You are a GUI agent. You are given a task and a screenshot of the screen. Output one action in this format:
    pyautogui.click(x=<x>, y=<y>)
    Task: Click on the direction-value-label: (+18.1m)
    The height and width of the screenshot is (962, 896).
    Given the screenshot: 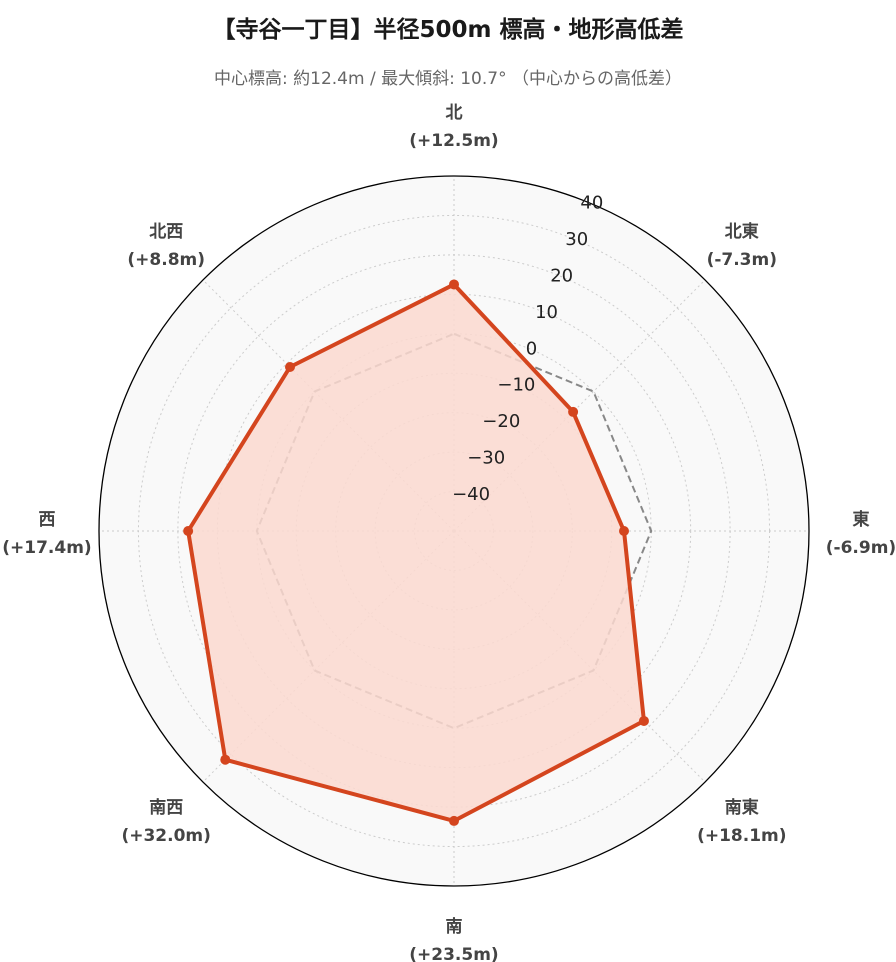 What is the action you would take?
    pyautogui.click(x=741, y=836)
    